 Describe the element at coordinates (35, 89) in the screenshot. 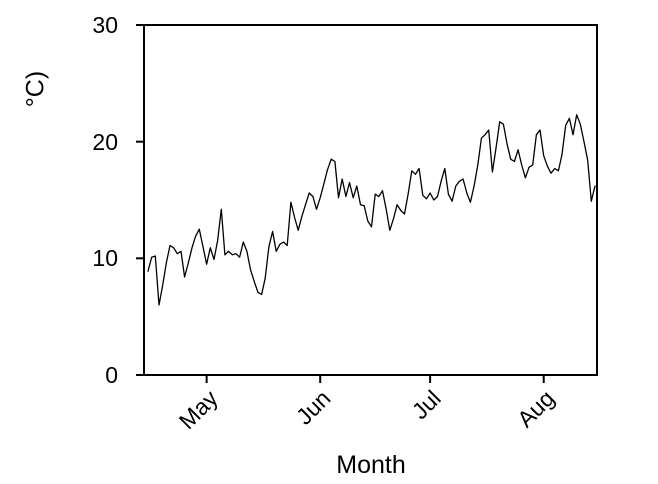

I see `y-axis-title: °C)` at that location.